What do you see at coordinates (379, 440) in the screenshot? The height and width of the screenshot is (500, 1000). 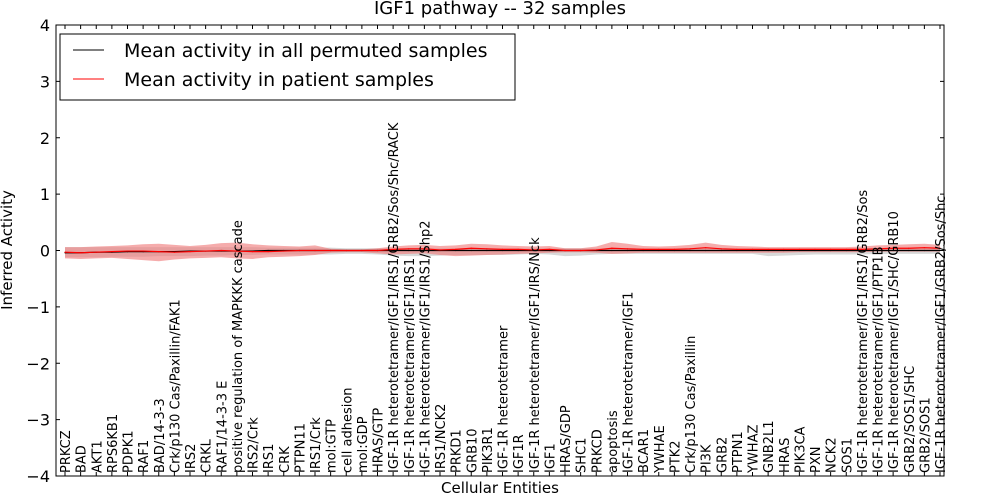 I see `x-tick-label: HRAS/GTP` at bounding box center [379, 440].